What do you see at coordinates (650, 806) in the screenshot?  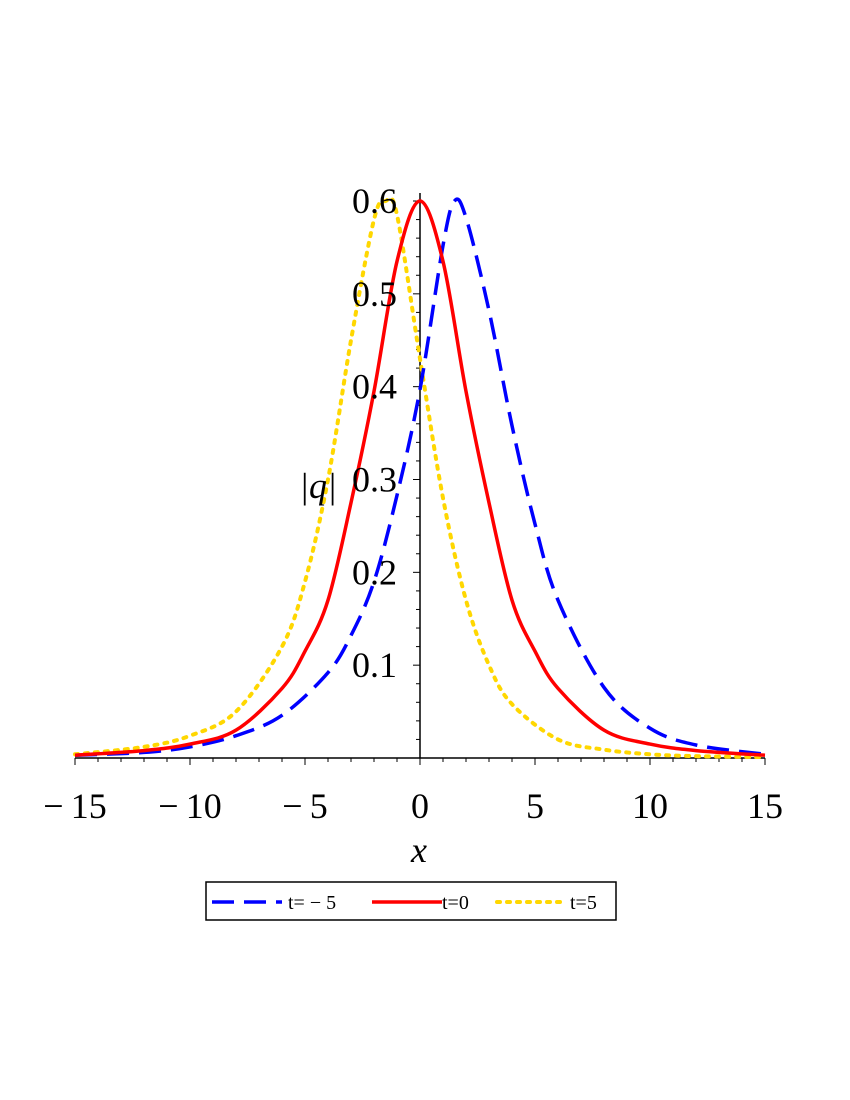 I see `x-tick-label: 10` at bounding box center [650, 806].